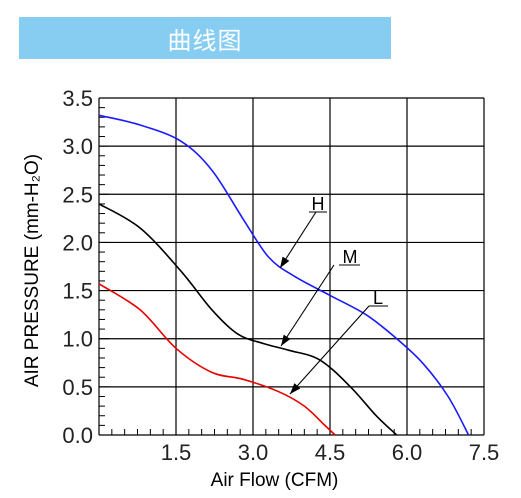 The image size is (521, 498). What do you see at coordinates (378, 298) in the screenshot?
I see `curve-label-l: L` at bounding box center [378, 298].